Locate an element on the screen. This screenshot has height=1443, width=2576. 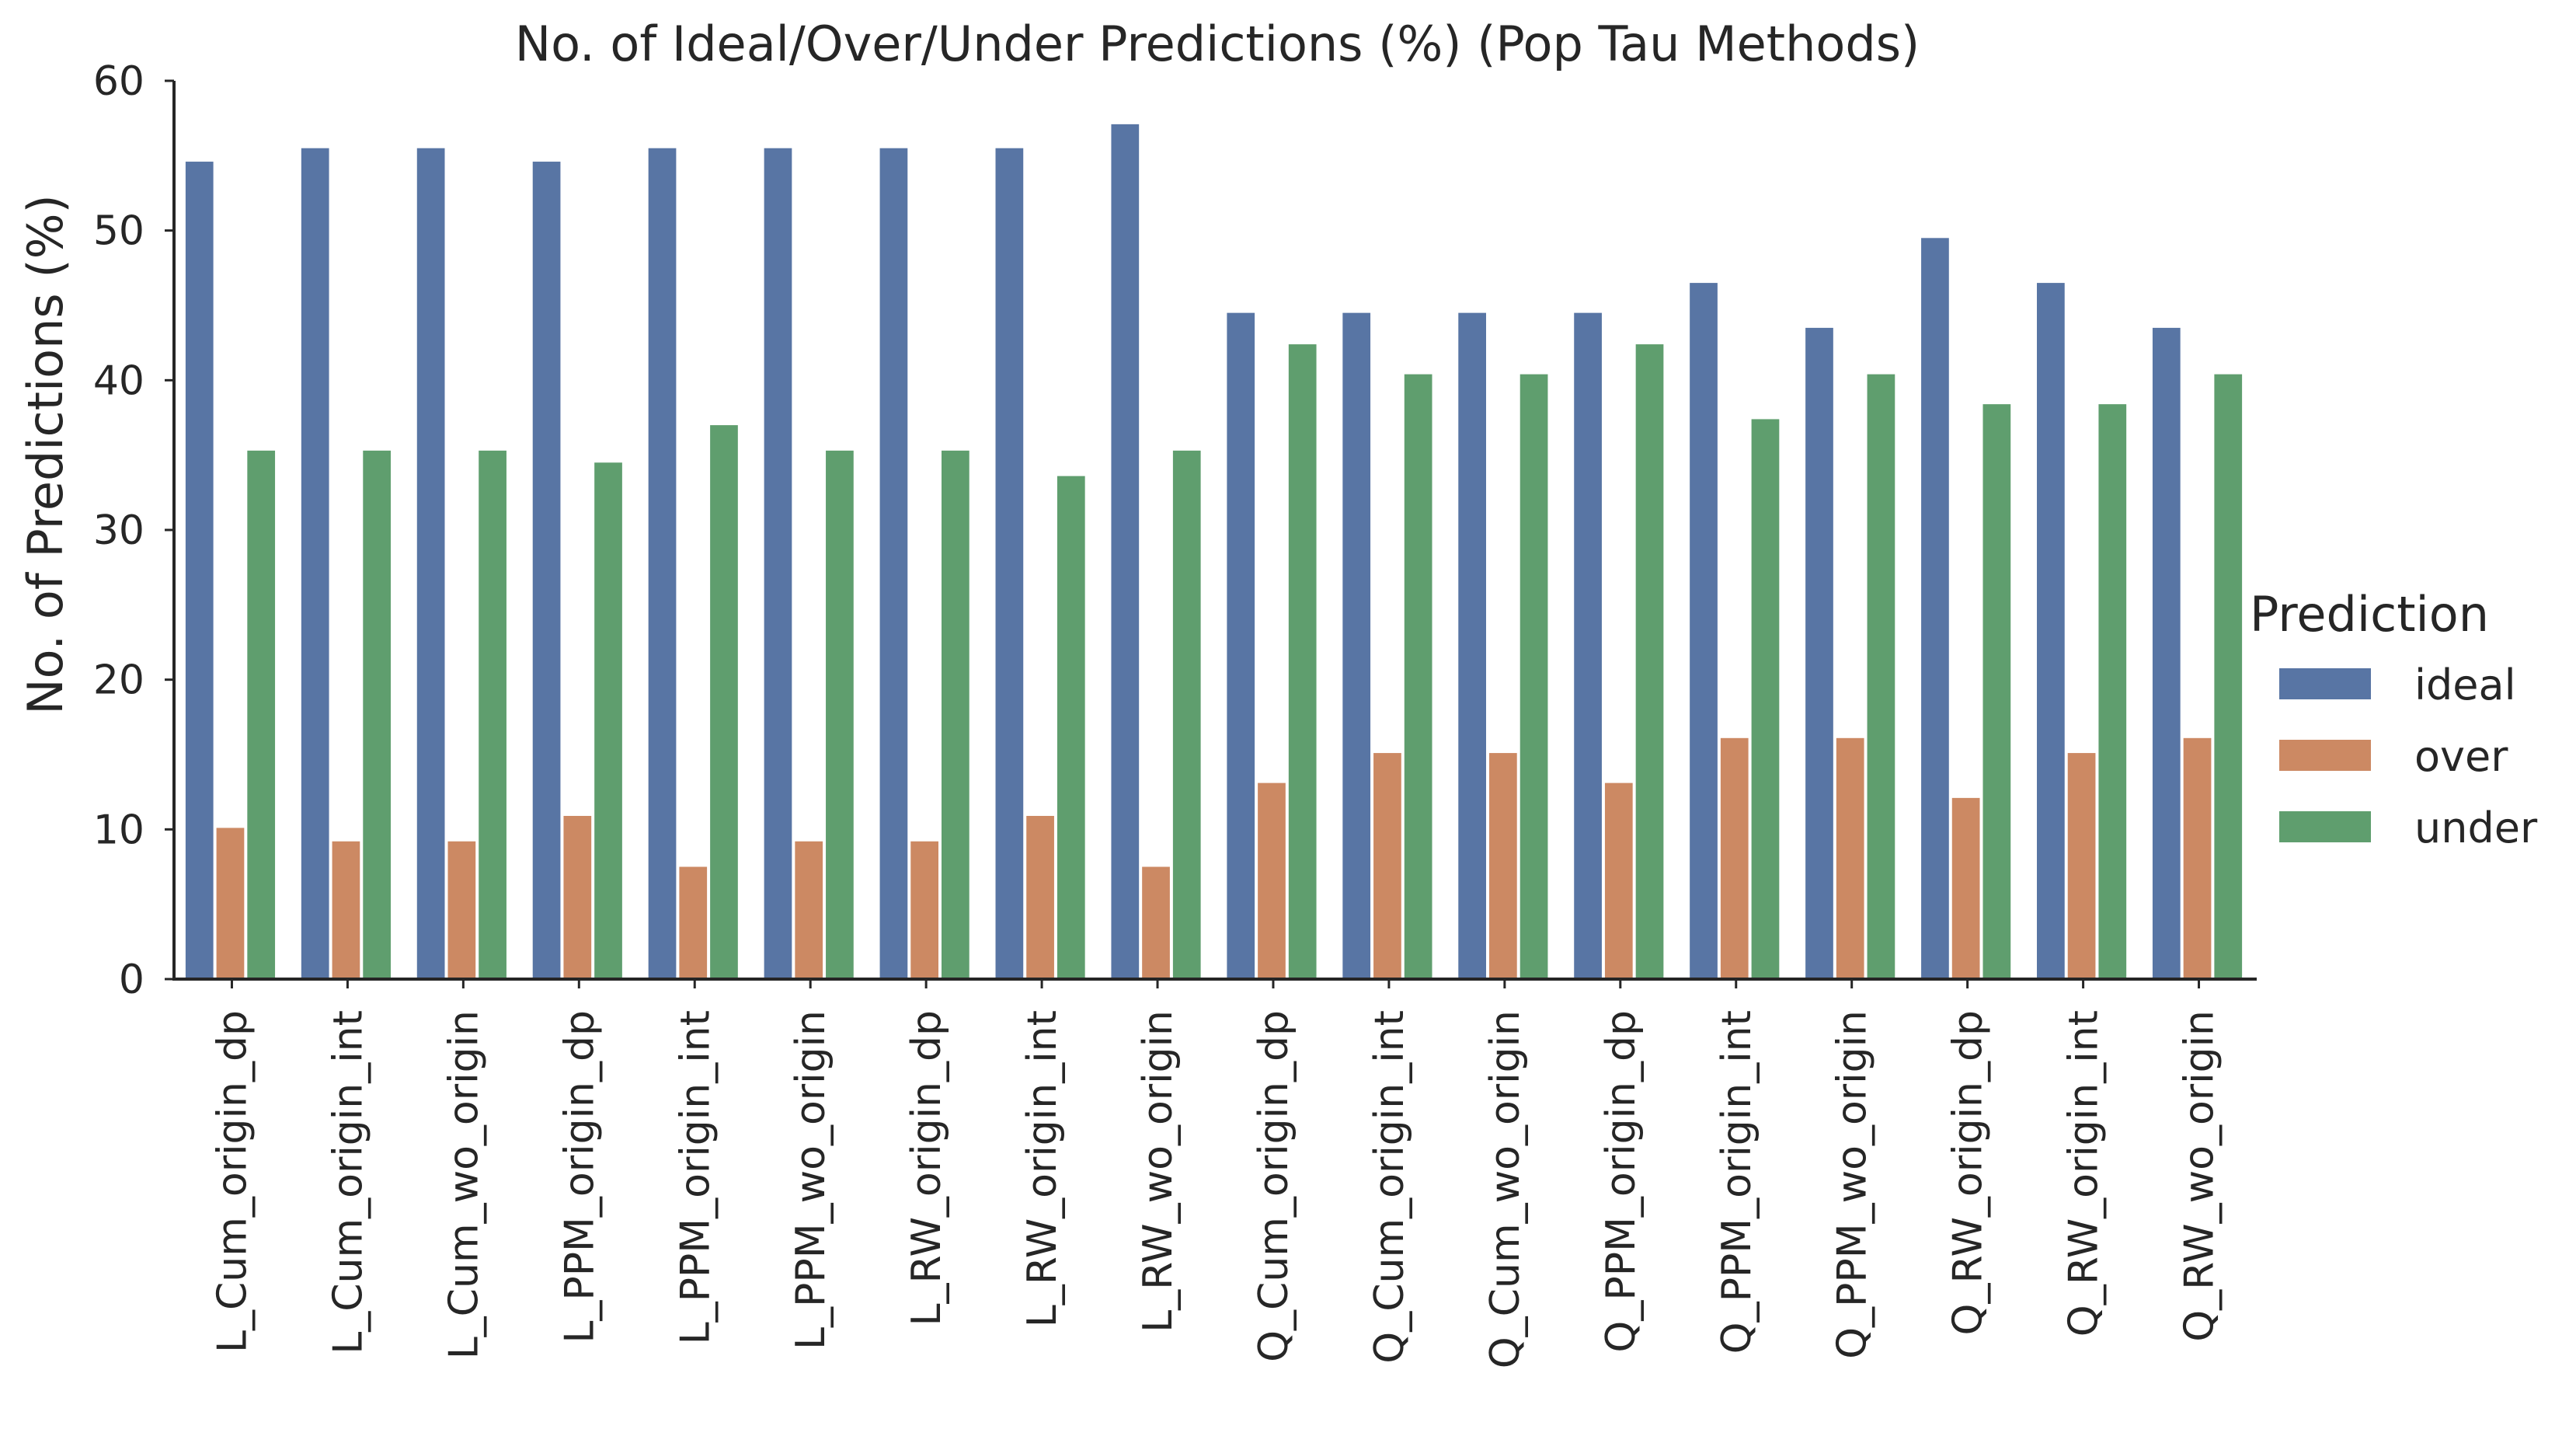
x-tick-label-Q_PPM_origin_dp: Q_PPM_origin_dp is located at coordinates (1621, 1181).